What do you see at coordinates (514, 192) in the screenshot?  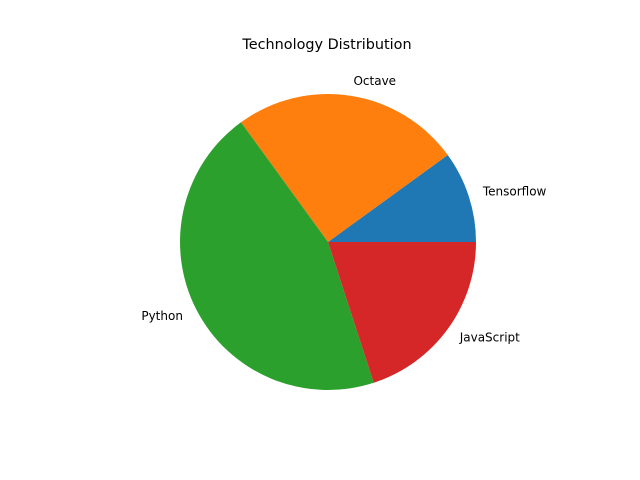 I see `pie-label-tensorflow: Tensorflow` at bounding box center [514, 192].